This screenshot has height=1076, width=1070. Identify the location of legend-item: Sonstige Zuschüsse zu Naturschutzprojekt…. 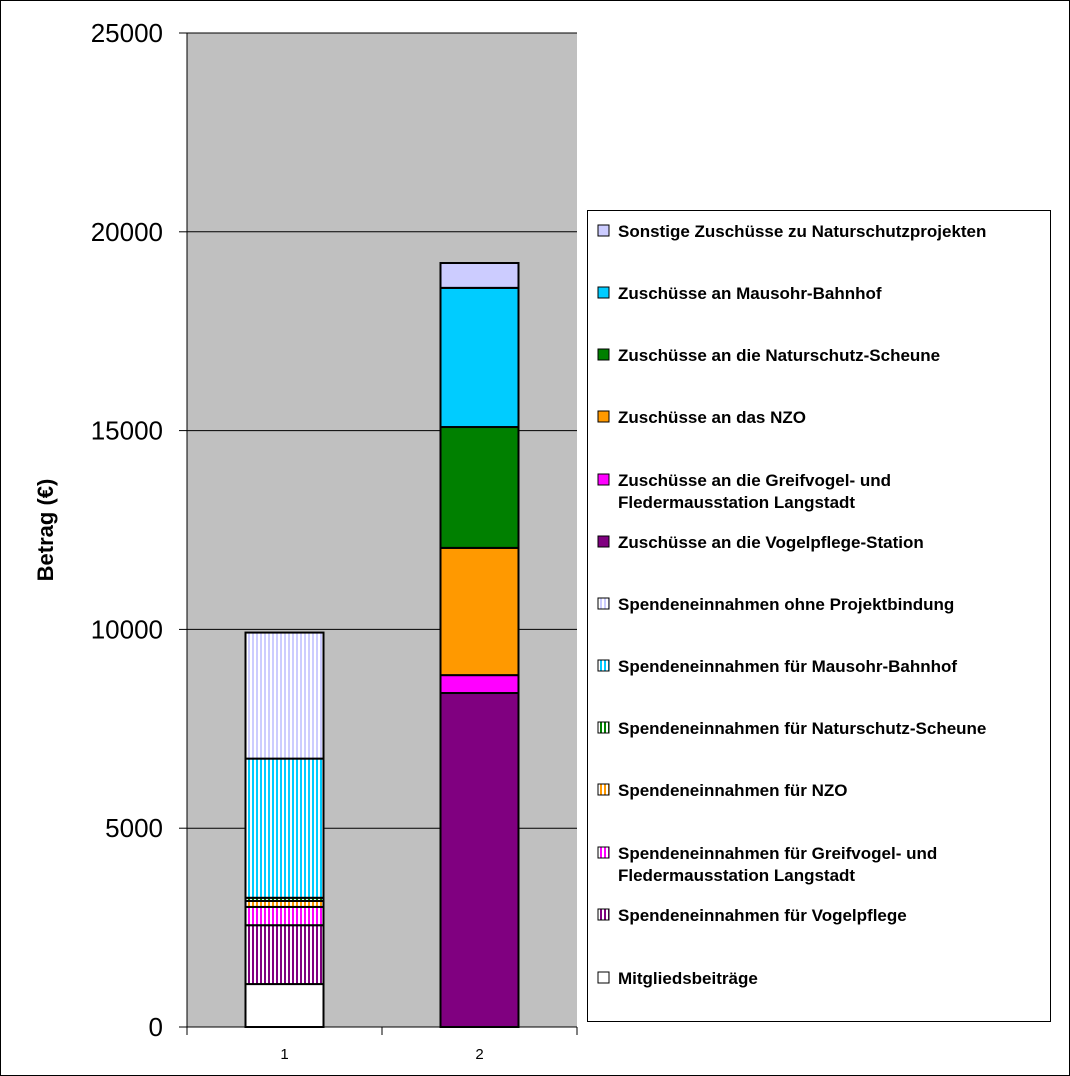
(791, 231).